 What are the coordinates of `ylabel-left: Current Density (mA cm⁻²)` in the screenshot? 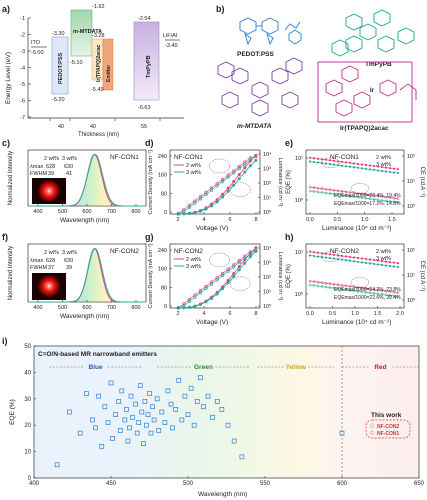 It's located at (151, 275).